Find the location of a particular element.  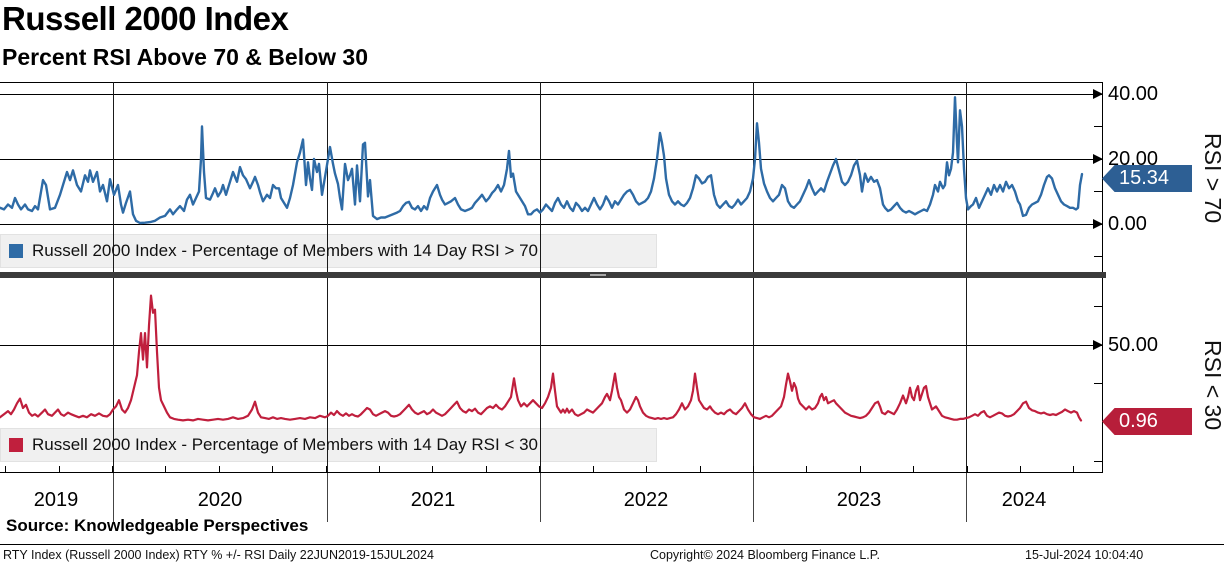

year-gridline-2021 is located at coordinates (327, 302).